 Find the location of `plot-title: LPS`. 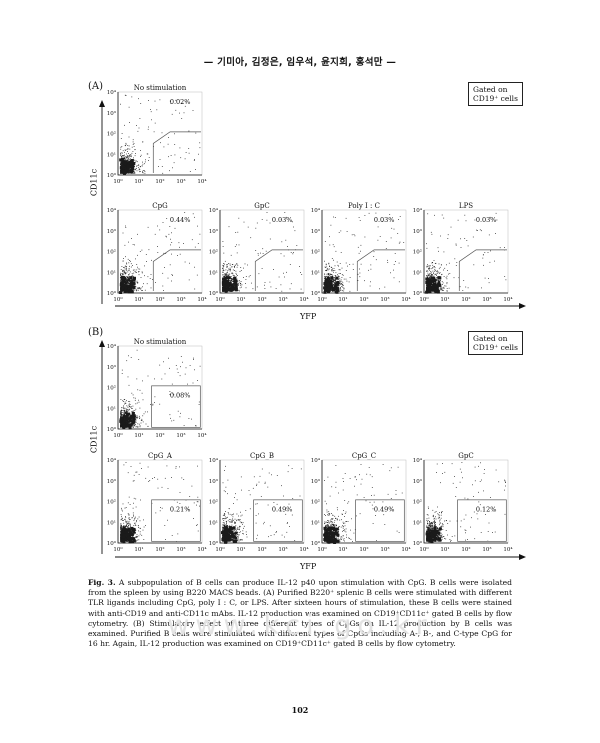

plot-title: LPS is located at coordinates (466, 206).